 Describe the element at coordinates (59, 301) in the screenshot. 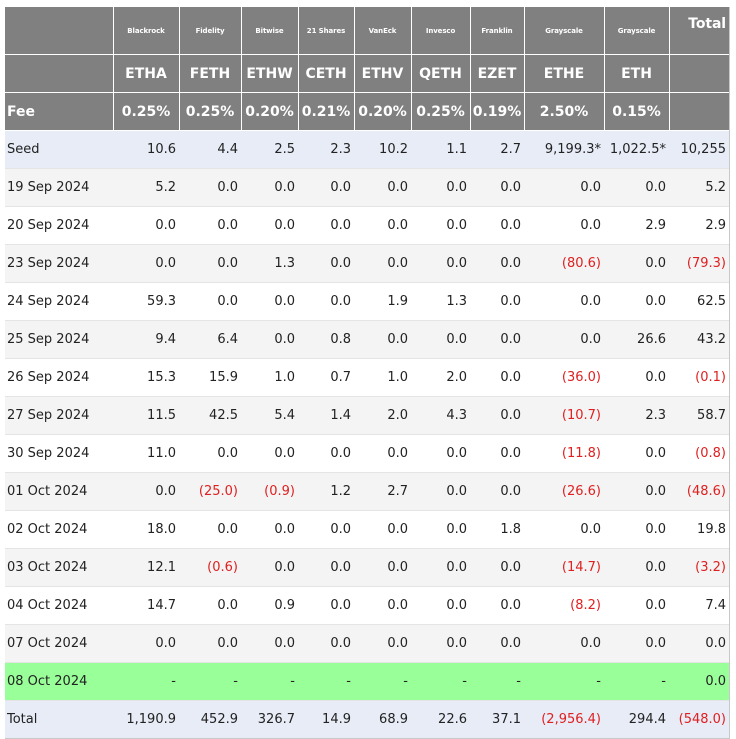

I see `row-label: 24 Sep 2024` at that location.